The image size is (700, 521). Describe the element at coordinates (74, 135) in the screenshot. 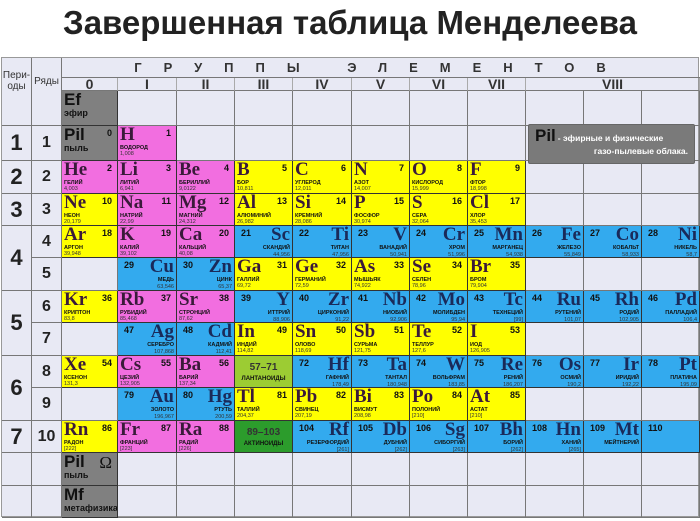

I see `element-symbol: Pil` at that location.